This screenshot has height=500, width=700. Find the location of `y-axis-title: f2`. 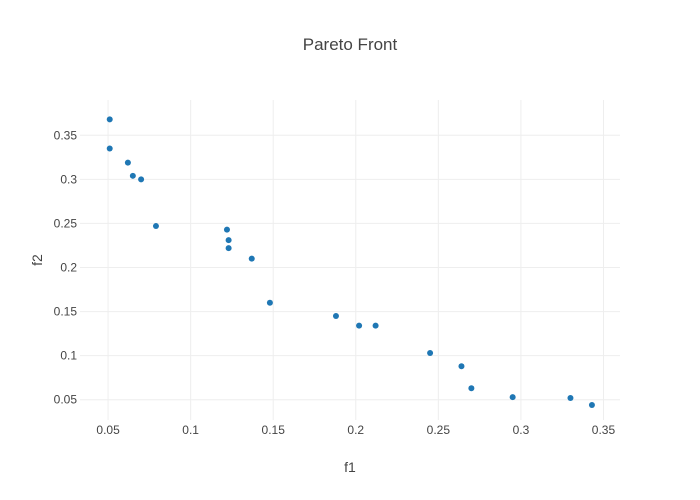

y-axis-title: f2 is located at coordinates (37, 260).